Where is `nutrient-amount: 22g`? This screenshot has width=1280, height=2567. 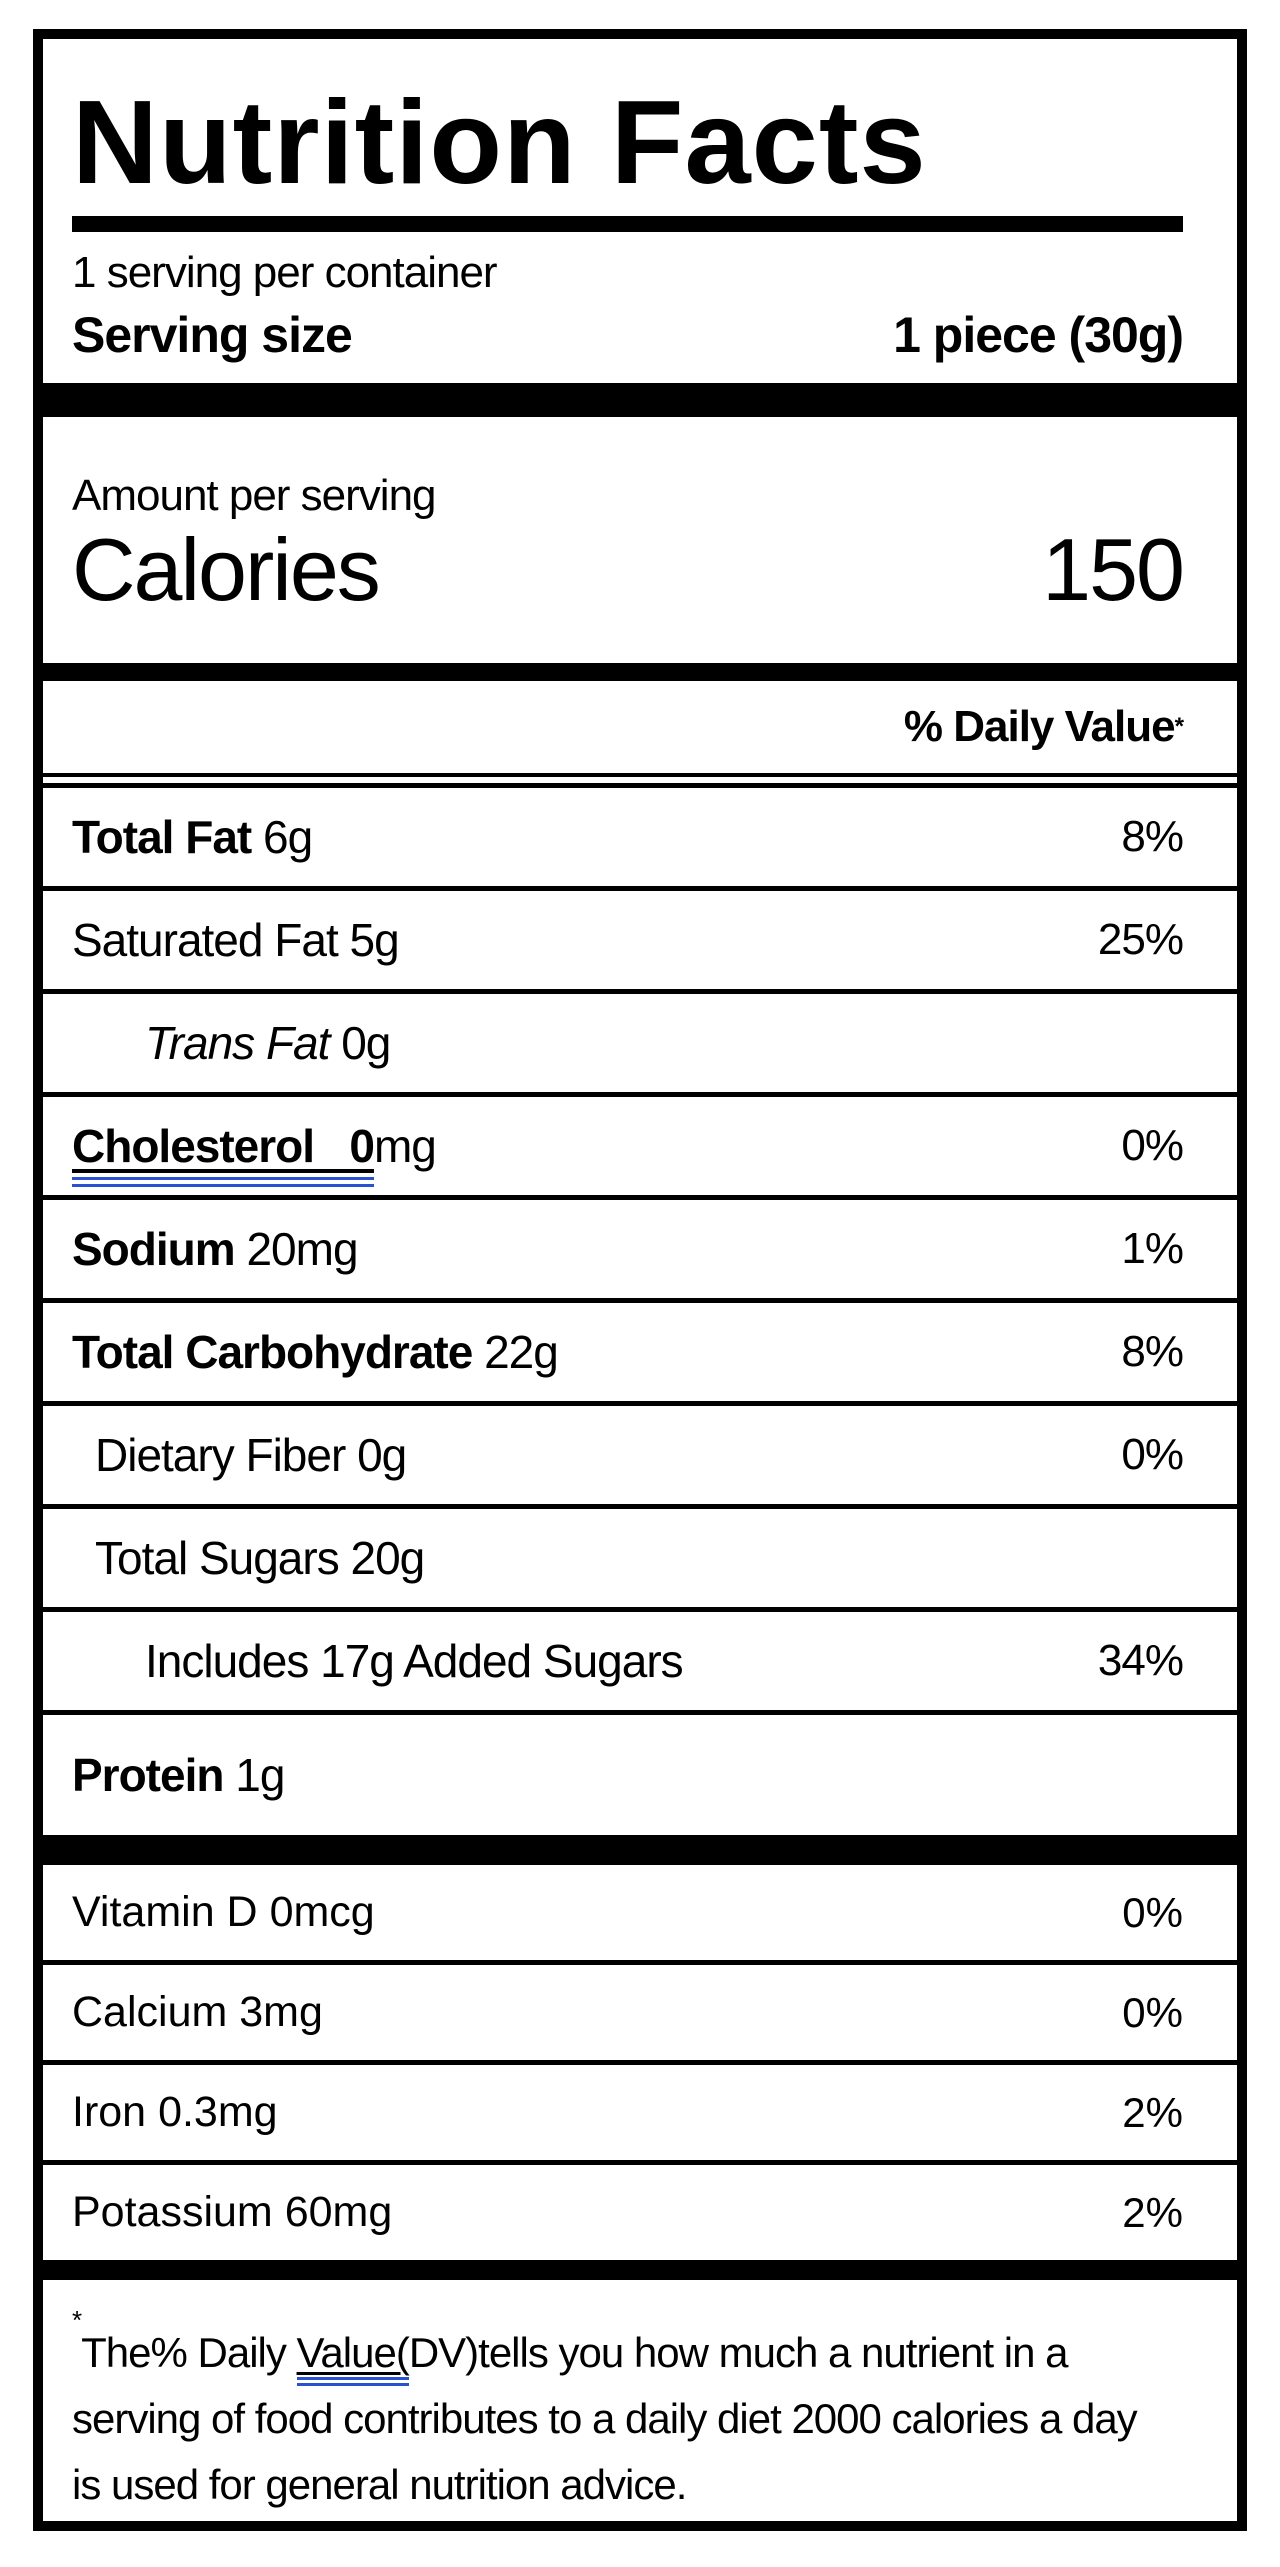
nutrient-amount: 22g is located at coordinates (521, 1352).